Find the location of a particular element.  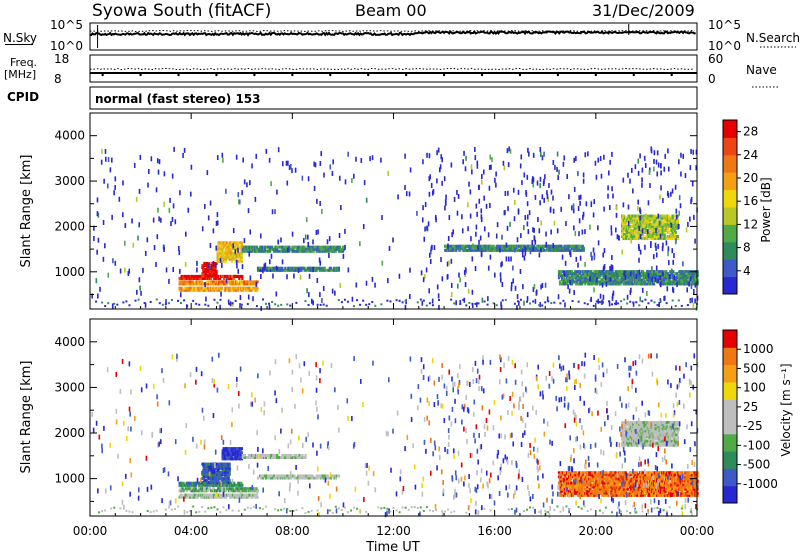

colorbar-frame is located at coordinates (730, 207).